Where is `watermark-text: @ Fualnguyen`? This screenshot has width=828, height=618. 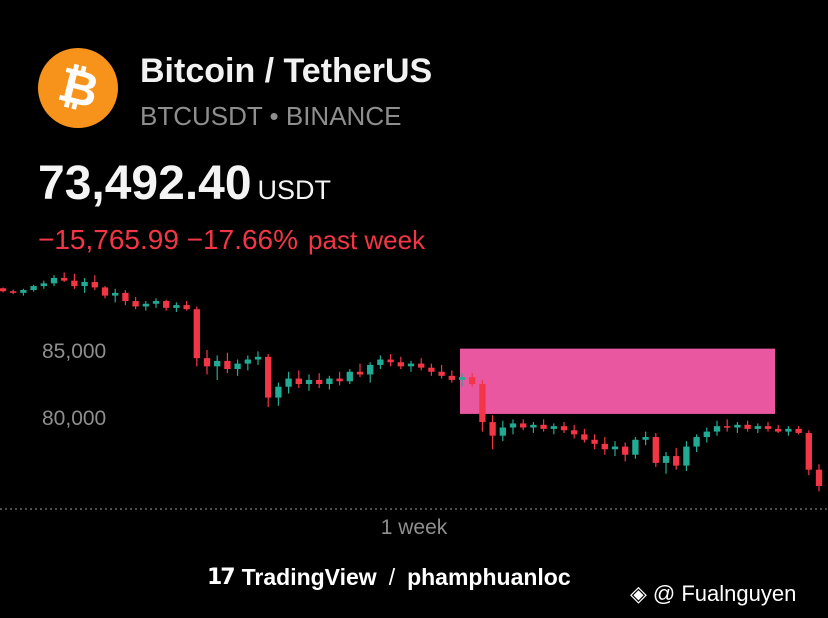 watermark-text: @ Fualnguyen is located at coordinates (724, 593).